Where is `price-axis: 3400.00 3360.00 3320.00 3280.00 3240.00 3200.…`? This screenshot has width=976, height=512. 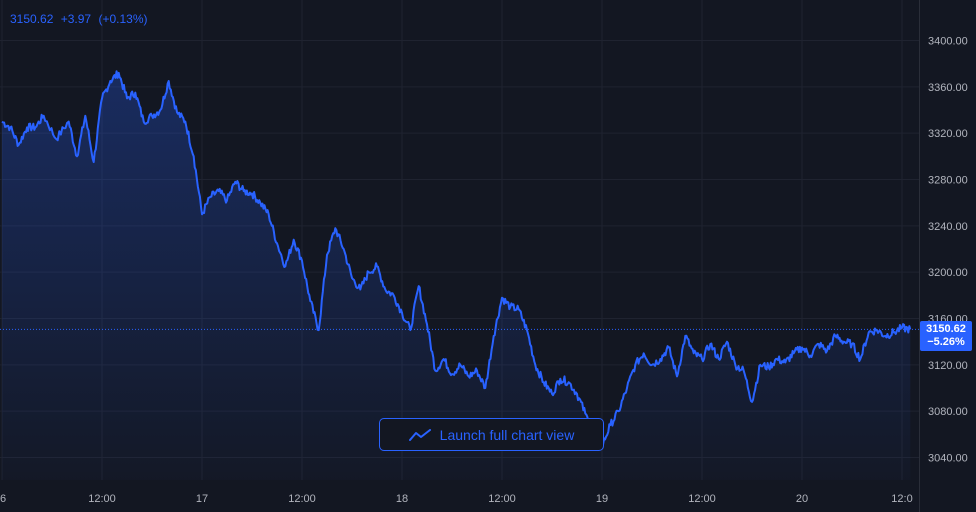
price-axis: 3400.00 3360.00 3320.00 3280.00 3240.00 3200.… is located at coordinates (948, 250).